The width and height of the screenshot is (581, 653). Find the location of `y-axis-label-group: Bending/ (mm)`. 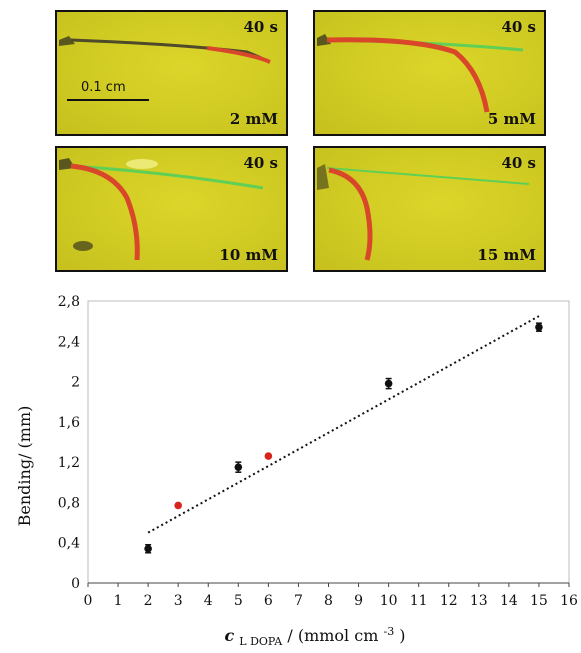

y-axis-label-group: Bending/ (mm) is located at coordinates (24, 466).